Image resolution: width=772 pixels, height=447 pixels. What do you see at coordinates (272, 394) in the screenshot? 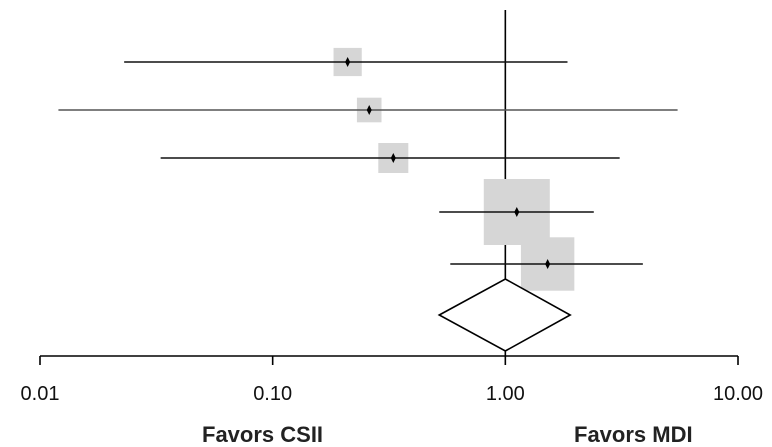
I see `x-tick-label: 0.10` at bounding box center [272, 394].